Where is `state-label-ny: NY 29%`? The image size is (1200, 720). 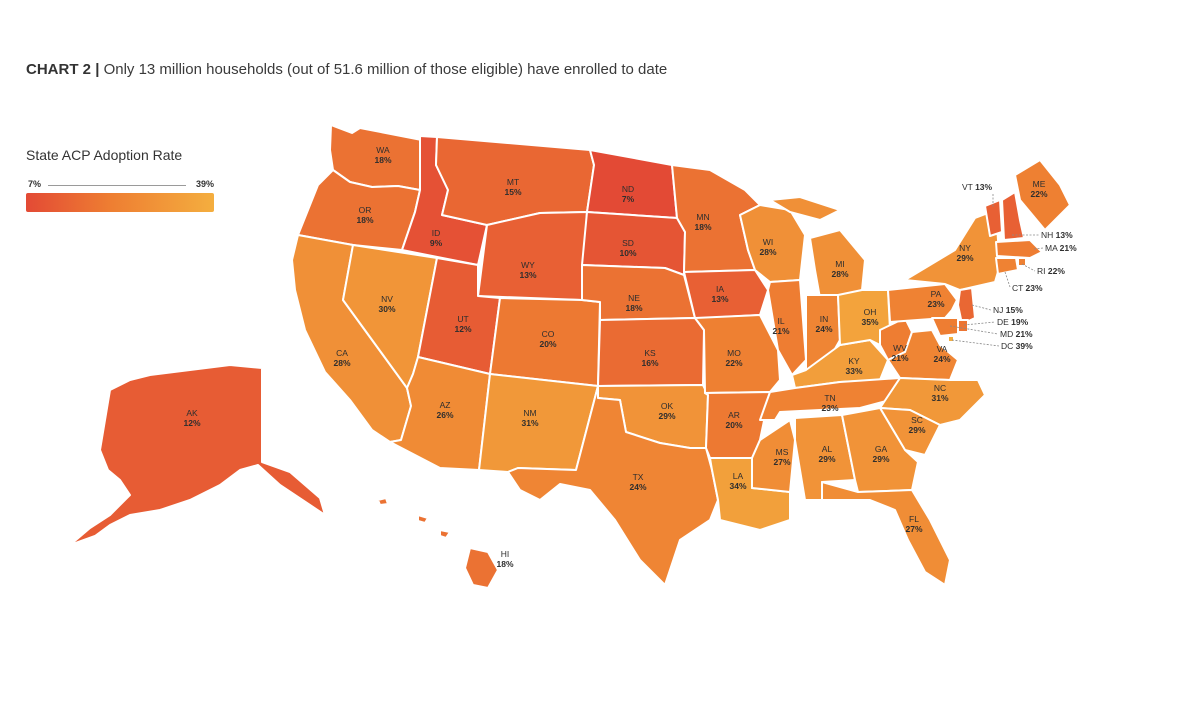
state-label-ny: NY 29% is located at coordinates (964, 253).